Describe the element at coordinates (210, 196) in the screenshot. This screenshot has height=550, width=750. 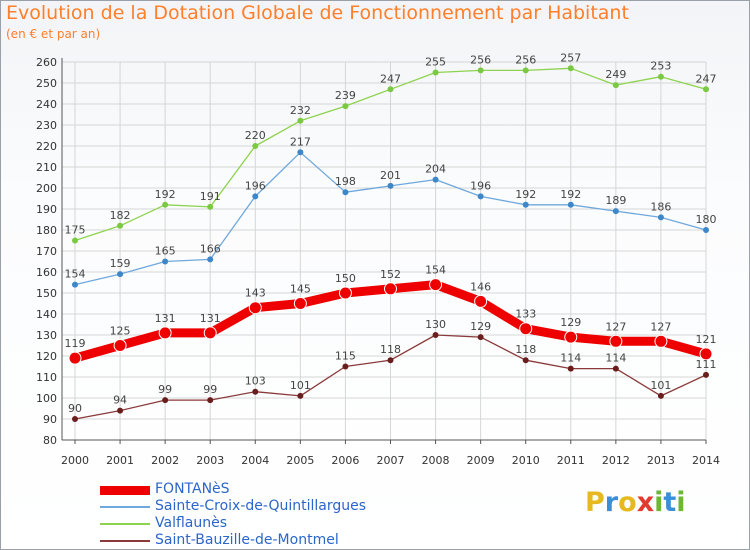
I see `data-label: 191` at that location.